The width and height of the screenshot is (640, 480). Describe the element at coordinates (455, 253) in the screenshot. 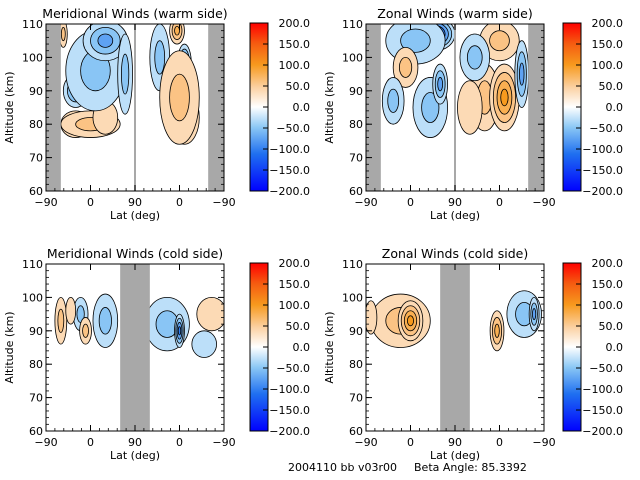

I see `panel-title: Zonal Winds (cold side)` at that location.